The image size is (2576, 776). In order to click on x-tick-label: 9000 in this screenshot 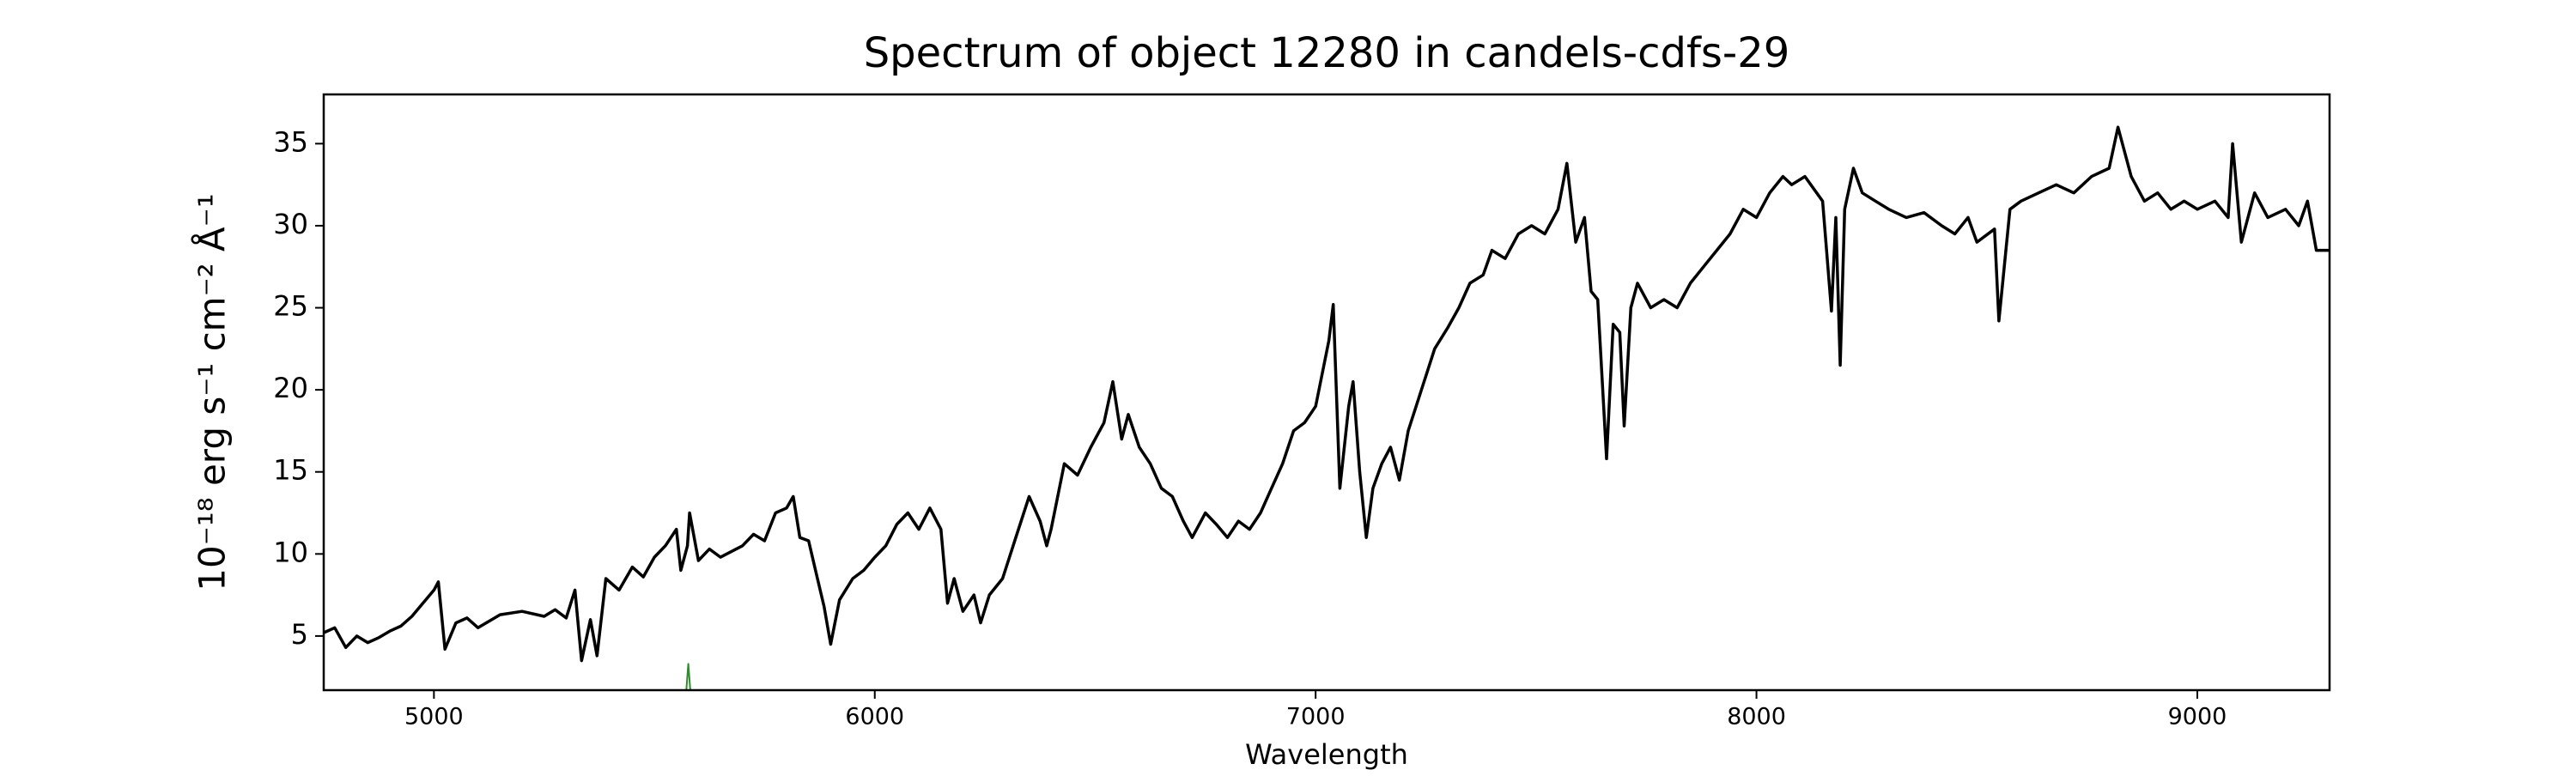, I will do `click(2197, 717)`.